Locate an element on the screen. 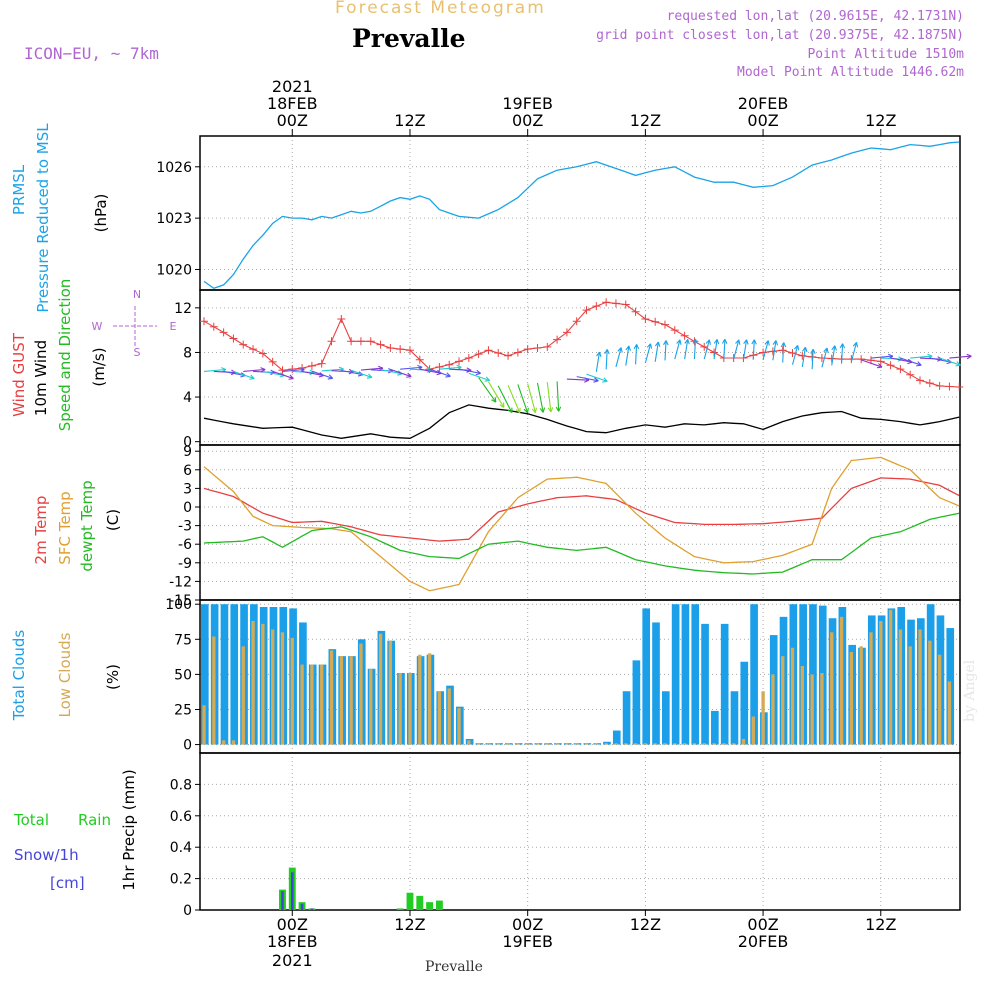 The image size is (1000, 1000). wind-label-10m: 10m Wind is located at coordinates (41, 378).